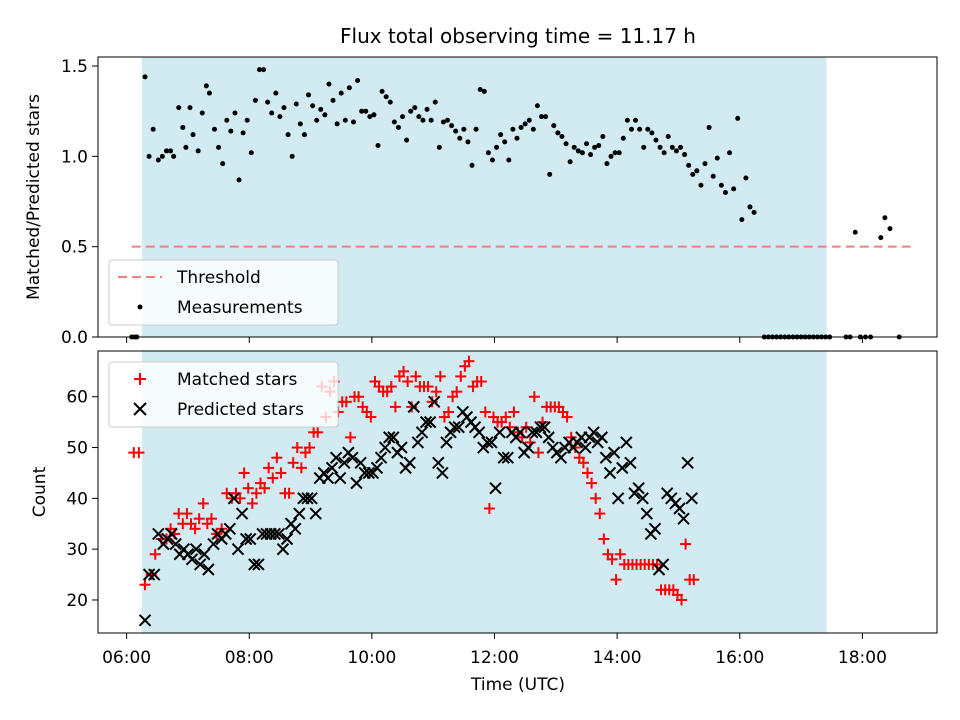  I want to click on x-axis-label: Time (UTC), so click(517, 685).